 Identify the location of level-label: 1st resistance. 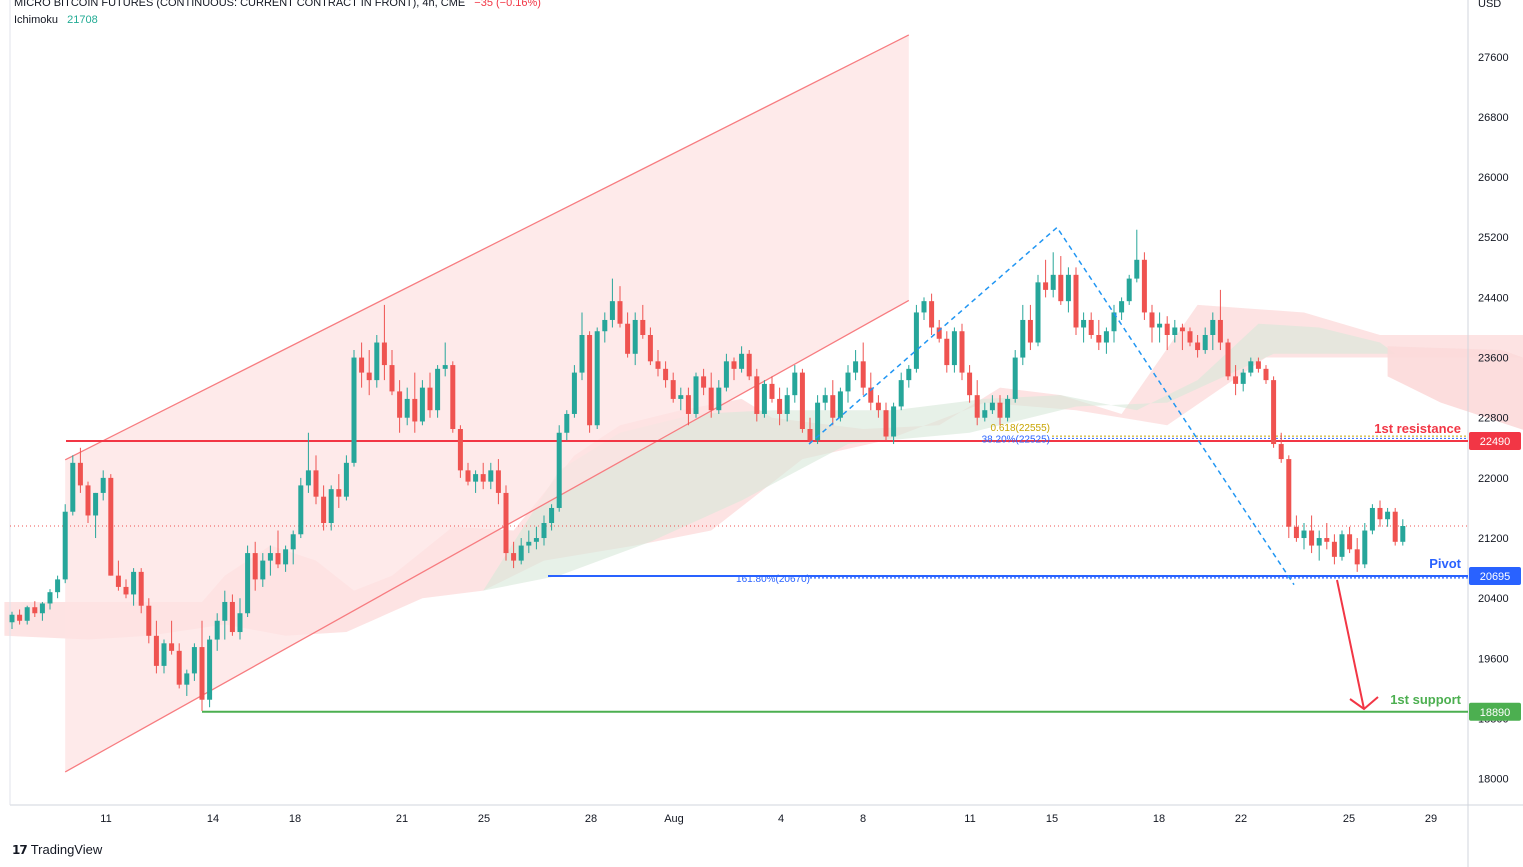
(1417, 428).